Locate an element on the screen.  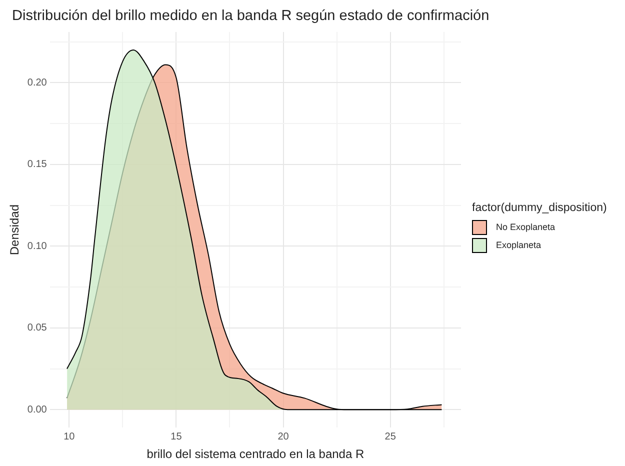
x-tick-label: 10 is located at coordinates (70, 436).